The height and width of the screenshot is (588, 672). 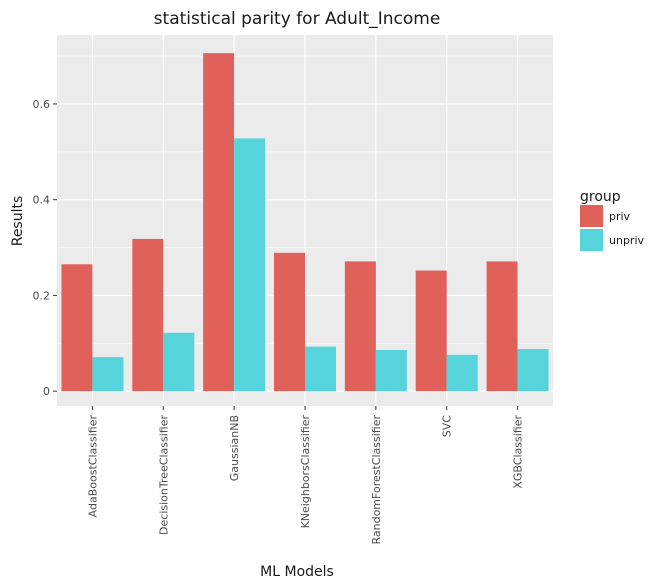 I want to click on bar-priv-KNeighborsClassifier, so click(x=289, y=322).